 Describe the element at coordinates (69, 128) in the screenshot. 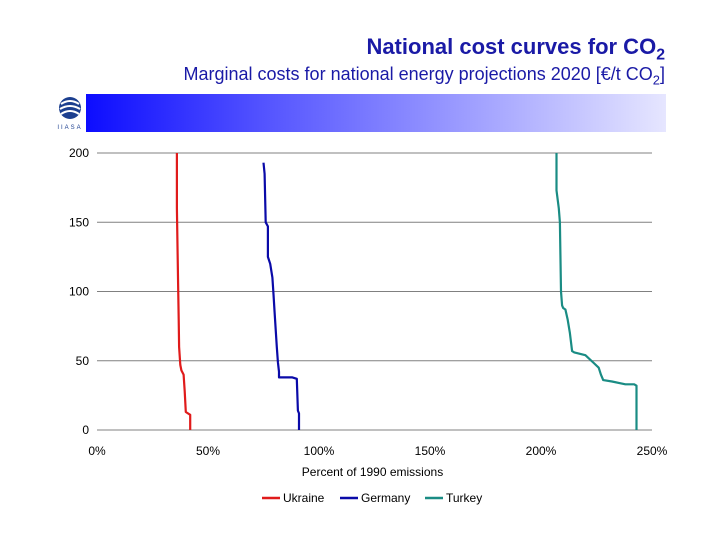

I see `logo-text: IIASA` at that location.